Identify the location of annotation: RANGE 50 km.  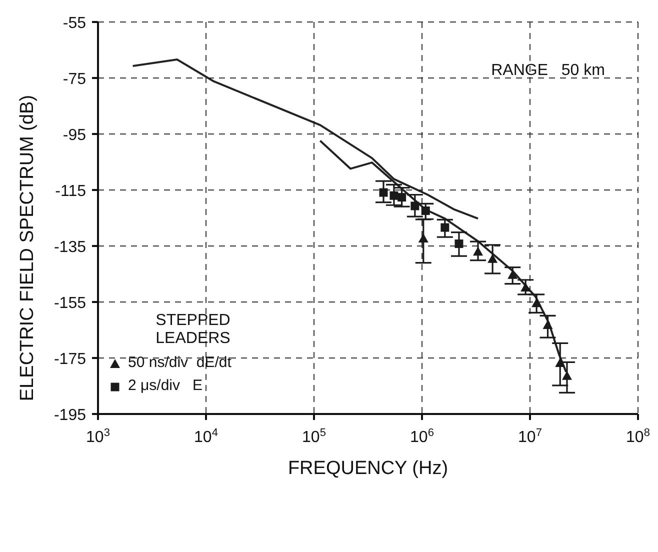
(548, 71).